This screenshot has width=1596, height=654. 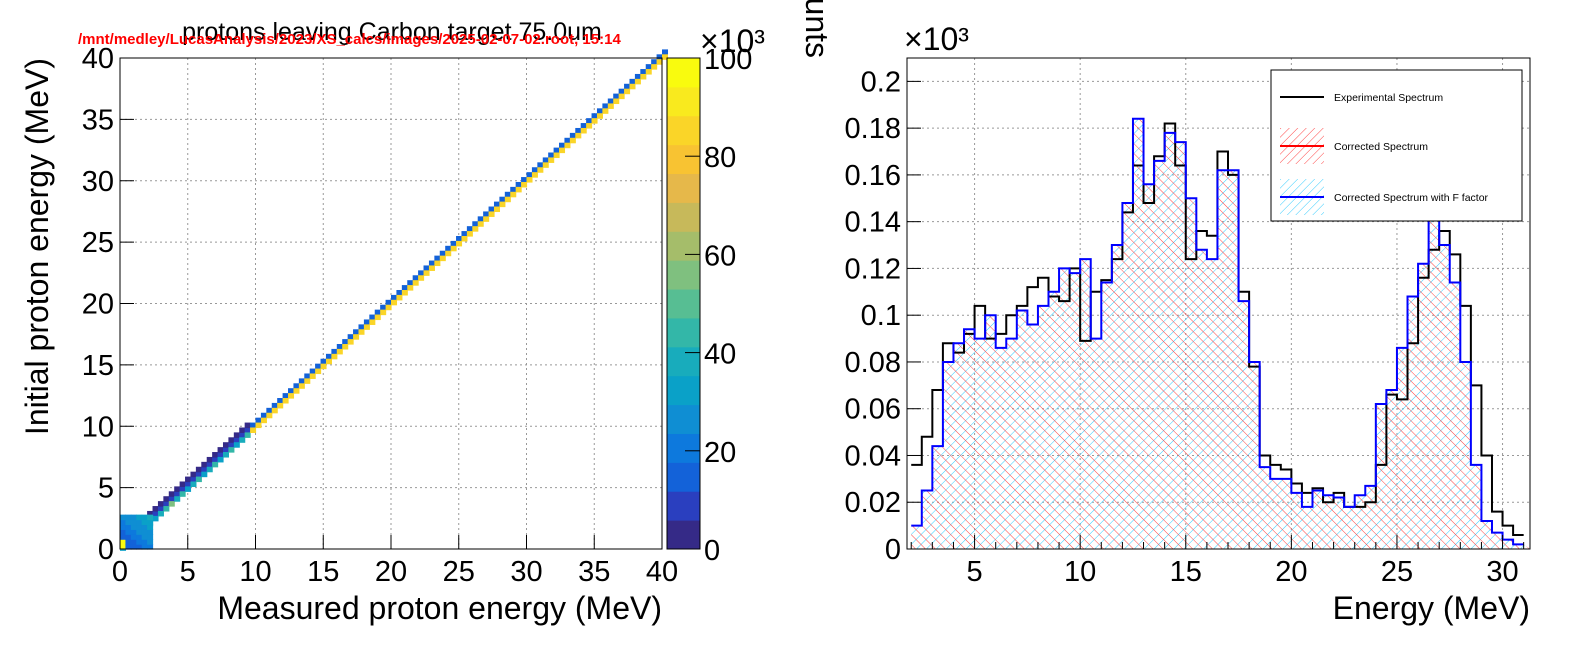 I want to click on y-tick-label: 0.2, so click(x=881, y=82).